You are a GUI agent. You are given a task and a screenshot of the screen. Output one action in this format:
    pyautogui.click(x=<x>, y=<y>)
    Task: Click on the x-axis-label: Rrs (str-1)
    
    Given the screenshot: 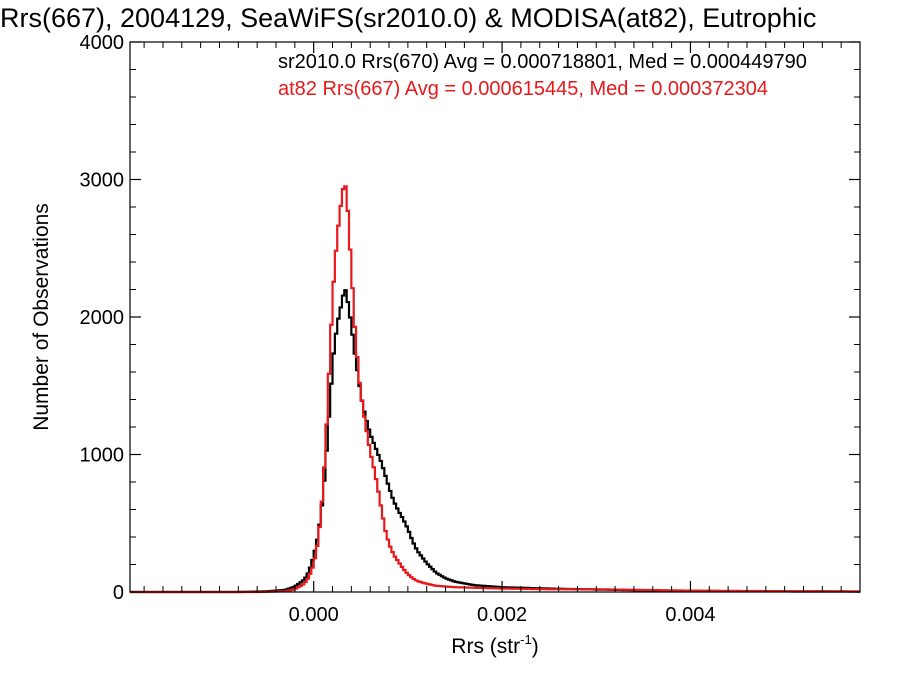 What is the action you would take?
    pyautogui.click(x=494, y=645)
    